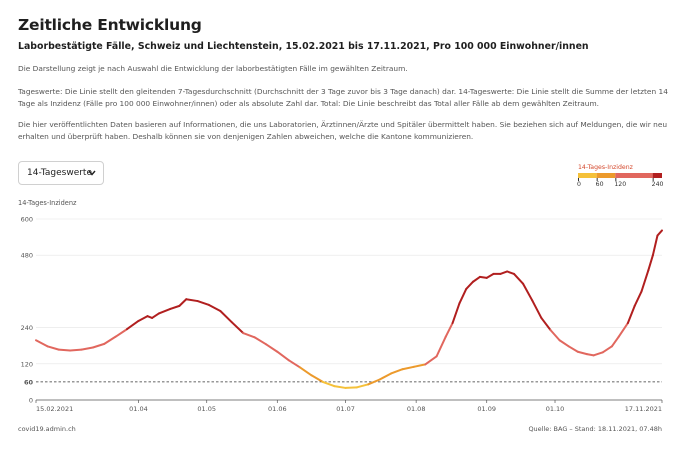 This screenshot has width=680, height=453. What do you see at coordinates (605, 167) in the screenshot?
I see `legend-title: 14-Tages-Inzidenz` at bounding box center [605, 167].